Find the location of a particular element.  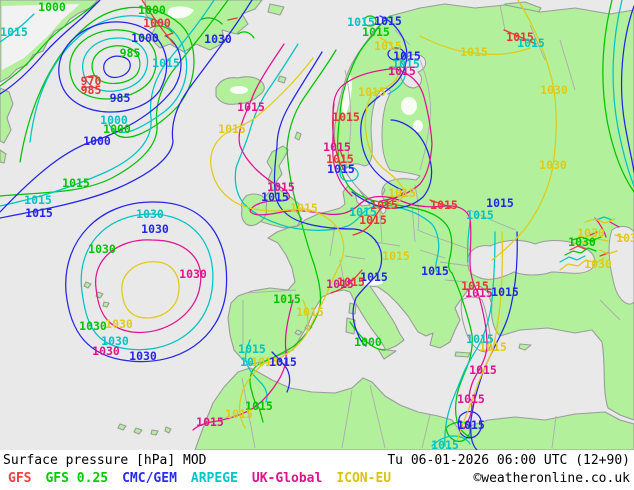

caspian-sea is located at coordinates (621, 265).